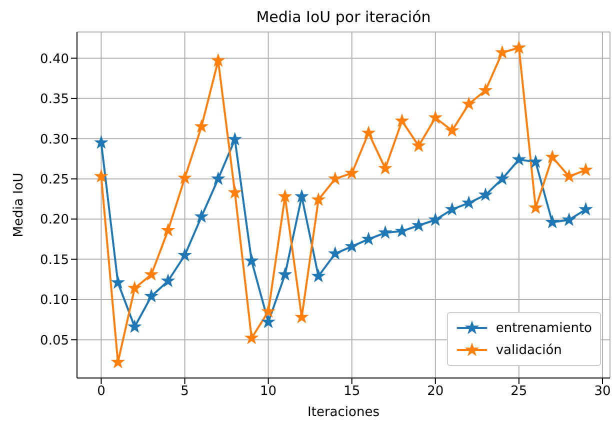  I want to click on y-tick-label: 0.25, so click(54, 180).